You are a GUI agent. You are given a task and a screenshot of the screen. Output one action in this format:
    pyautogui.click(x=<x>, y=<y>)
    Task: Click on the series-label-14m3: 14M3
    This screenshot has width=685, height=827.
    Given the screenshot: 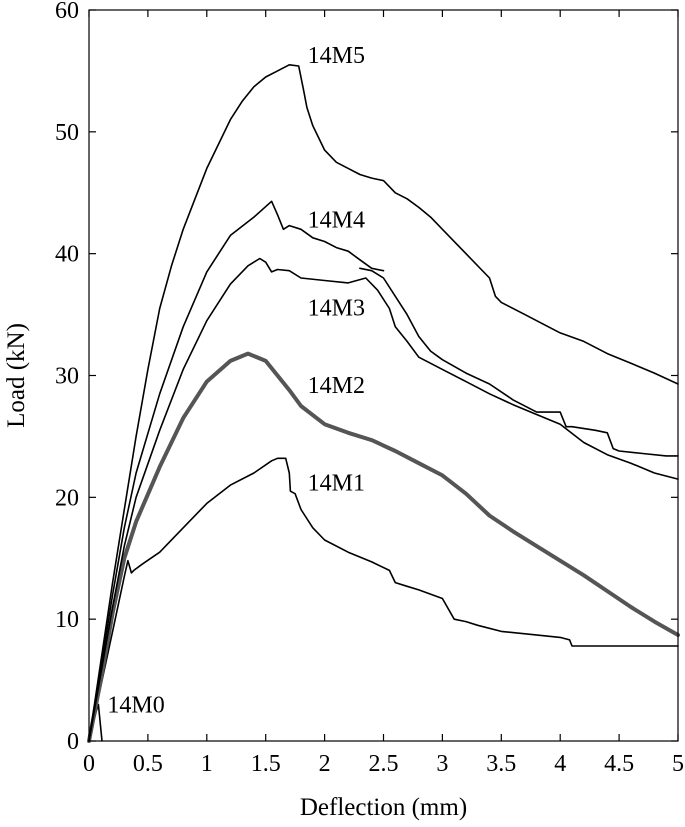 What is the action you would take?
    pyautogui.click(x=336, y=308)
    